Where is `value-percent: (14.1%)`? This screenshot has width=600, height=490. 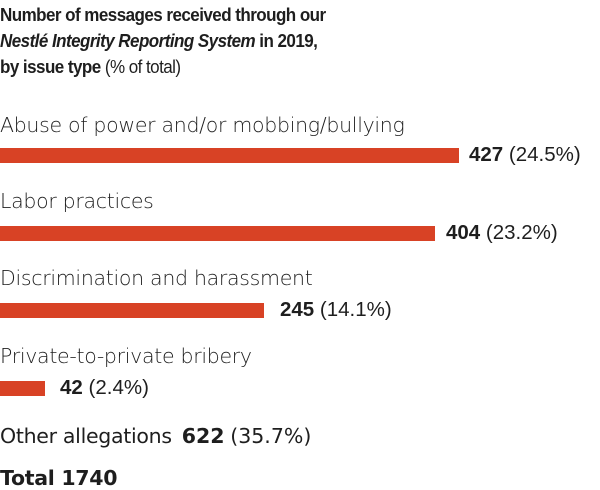 value-percent: (14.1%) is located at coordinates (355, 309).